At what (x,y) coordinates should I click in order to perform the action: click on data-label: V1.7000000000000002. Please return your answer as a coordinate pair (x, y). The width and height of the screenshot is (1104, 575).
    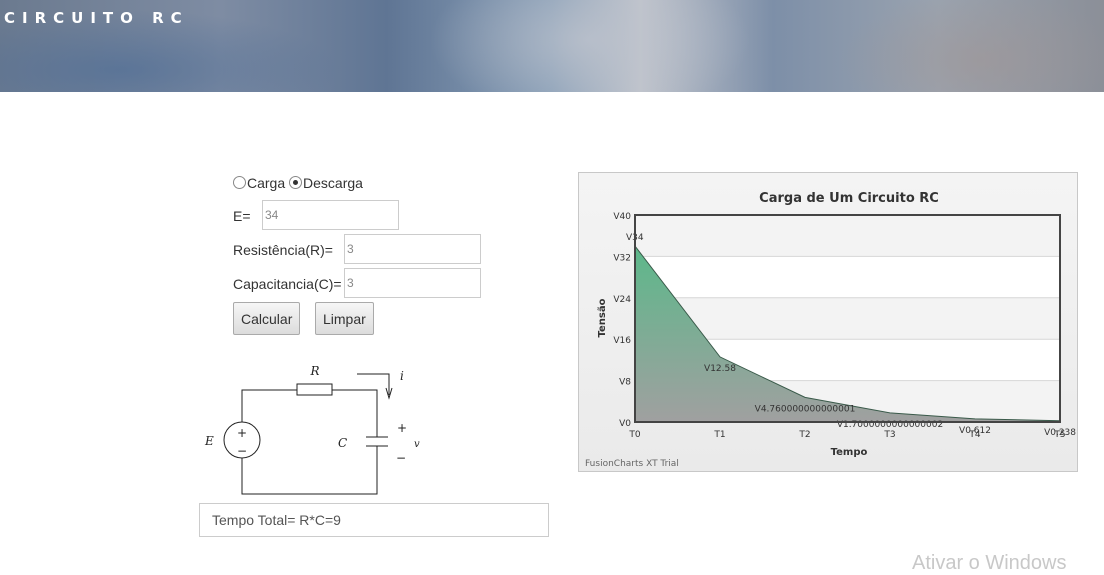
    Looking at the image, I should click on (890, 425).